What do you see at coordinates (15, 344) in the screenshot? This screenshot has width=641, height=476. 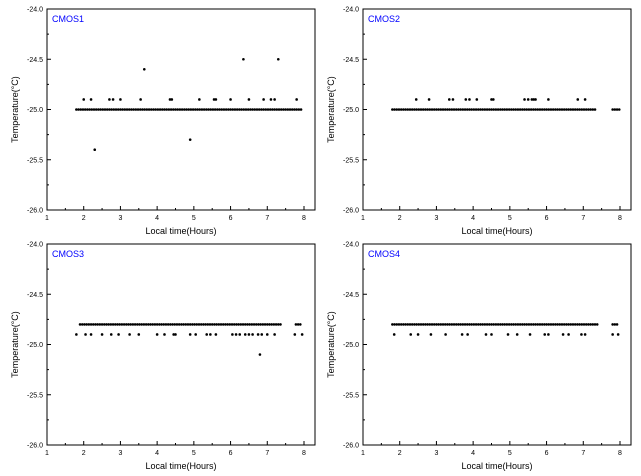 I see `y-axis-label: Temperature(°C)` at bounding box center [15, 344].